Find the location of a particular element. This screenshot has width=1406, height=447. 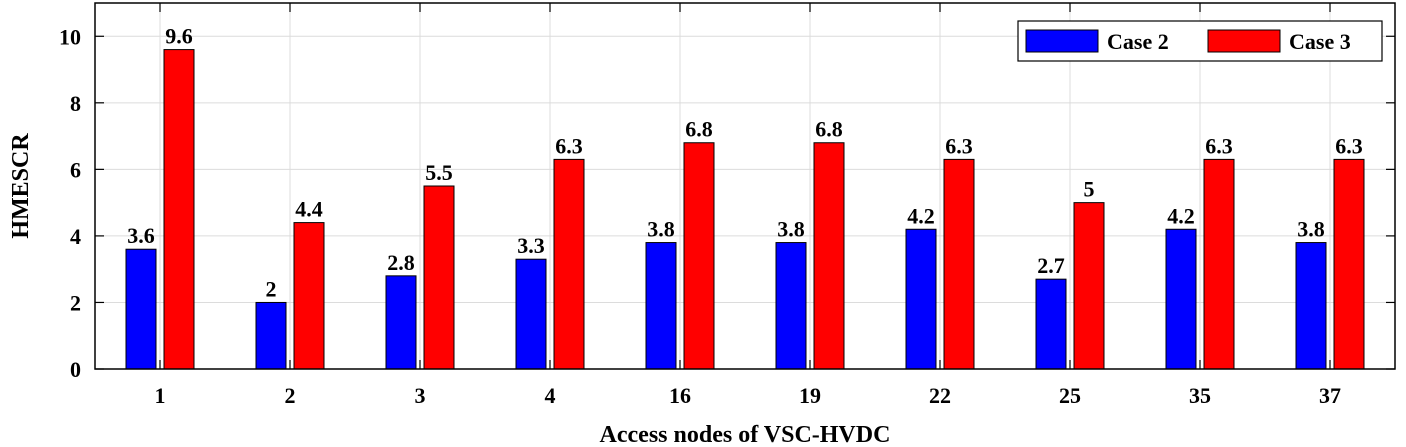

x-tick-label: 1 is located at coordinates (160, 395).